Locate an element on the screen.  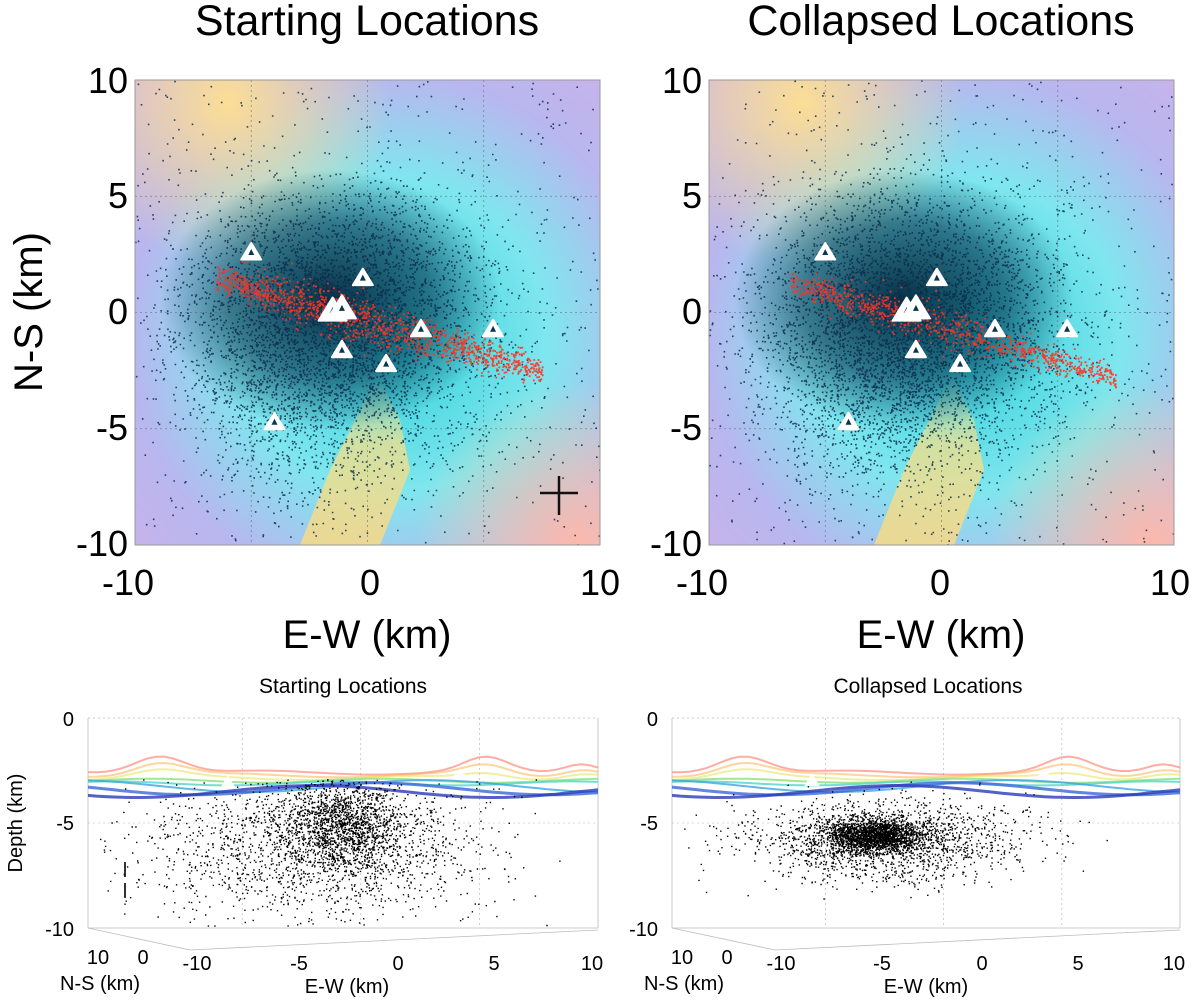
section-grid is located at coordinates (926, 823).